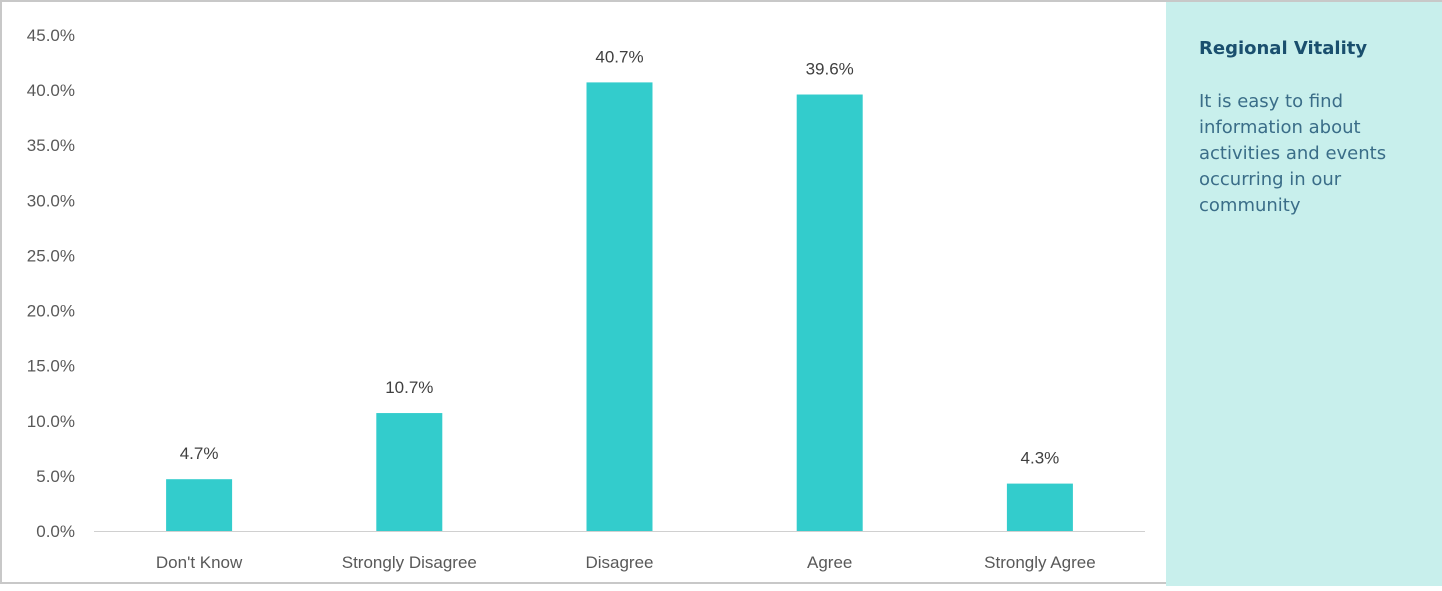 The image size is (1442, 591). What do you see at coordinates (55, 531) in the screenshot?
I see `y-tick-label: 0.0%` at bounding box center [55, 531].